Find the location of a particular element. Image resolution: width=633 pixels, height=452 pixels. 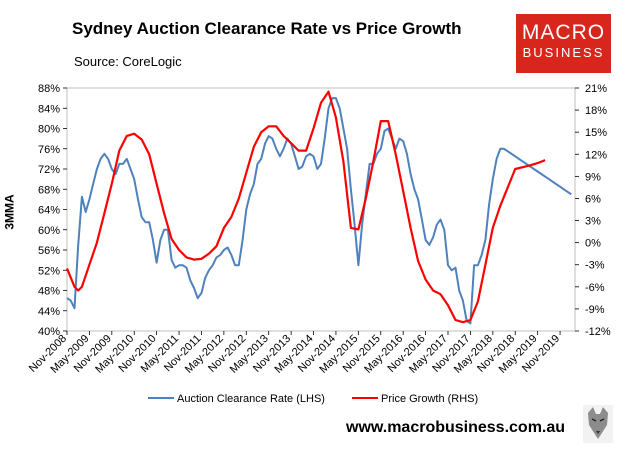

y-left-tick-label: 68% is located at coordinates (49, 190).